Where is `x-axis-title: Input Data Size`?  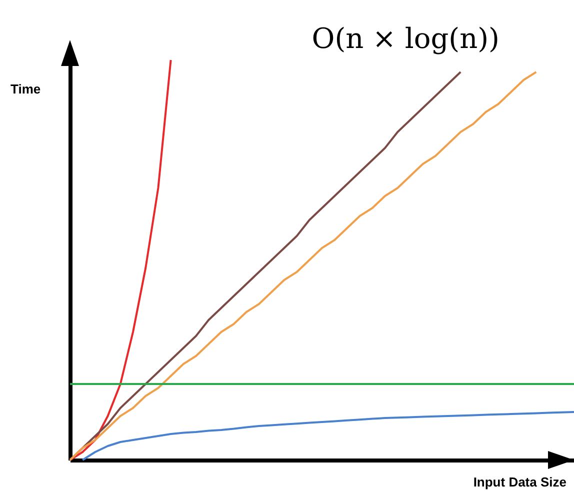
x-axis-title: Input Data Size is located at coordinates (519, 482).